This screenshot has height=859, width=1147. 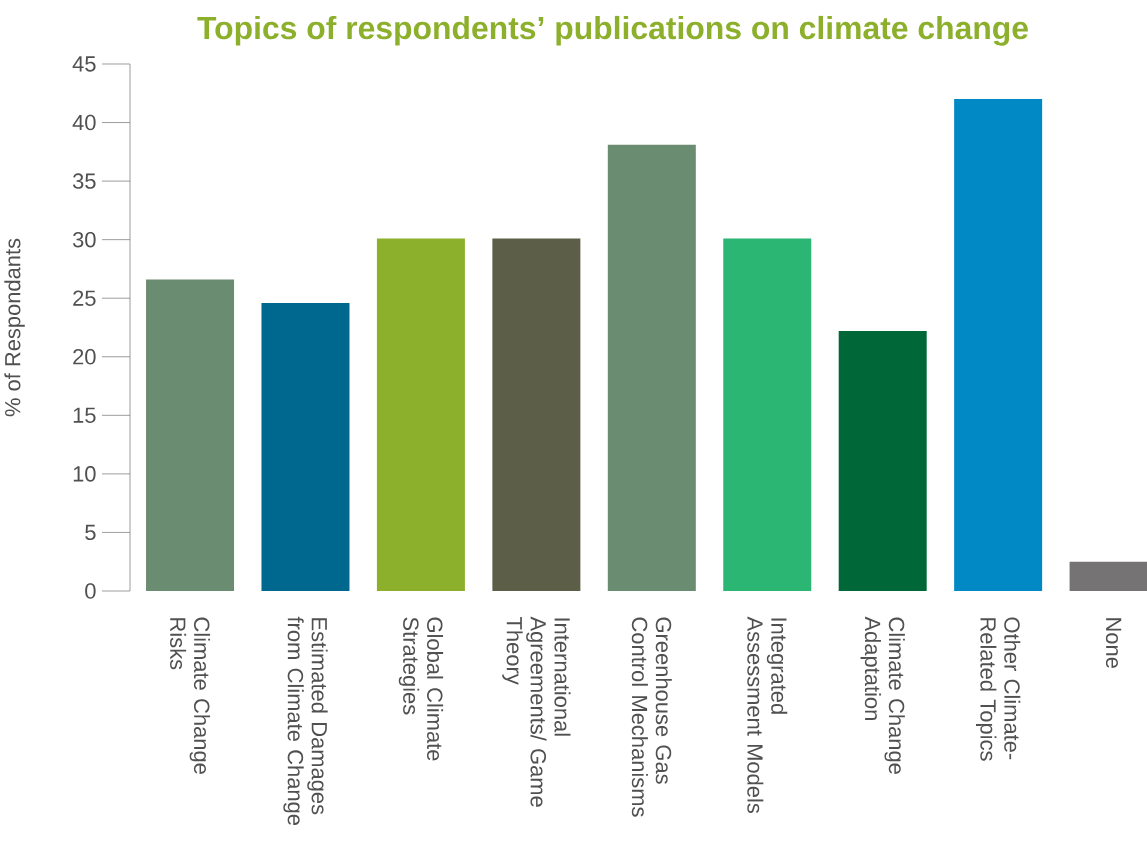 I want to click on x-tick-label: Estimated Damages from Climate Change, so click(x=305, y=721).